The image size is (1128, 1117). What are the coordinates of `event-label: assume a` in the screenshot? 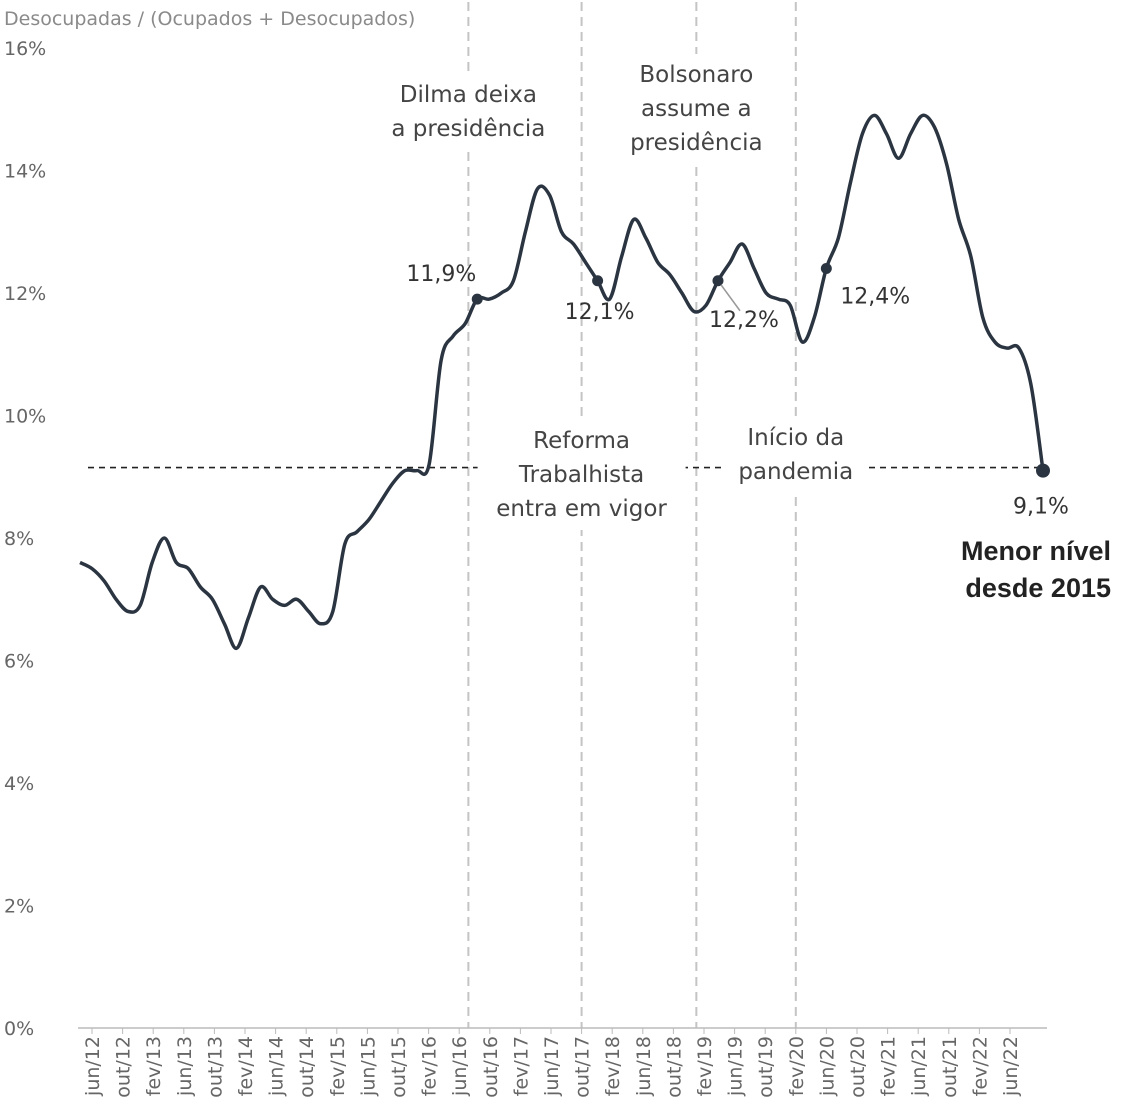 It's located at (696, 109).